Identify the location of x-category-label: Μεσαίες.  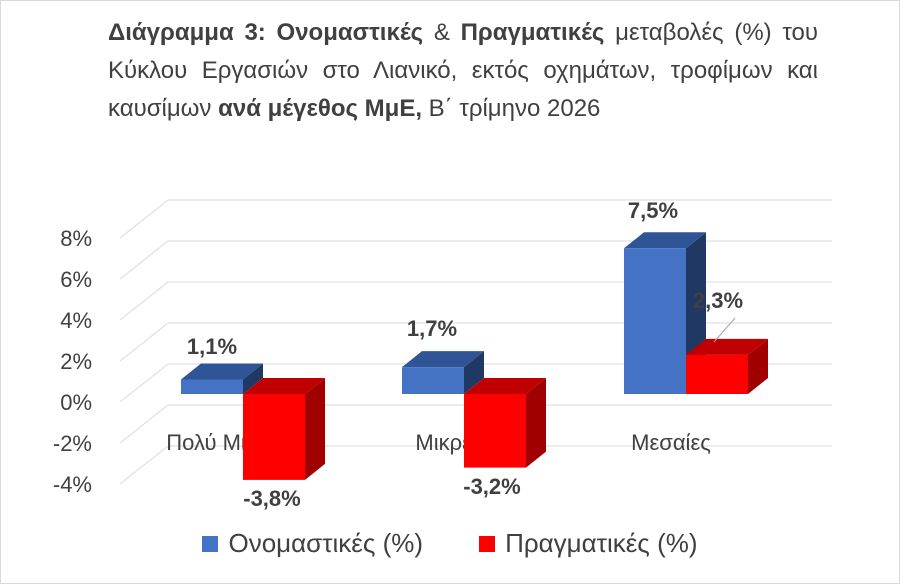
(671, 442).